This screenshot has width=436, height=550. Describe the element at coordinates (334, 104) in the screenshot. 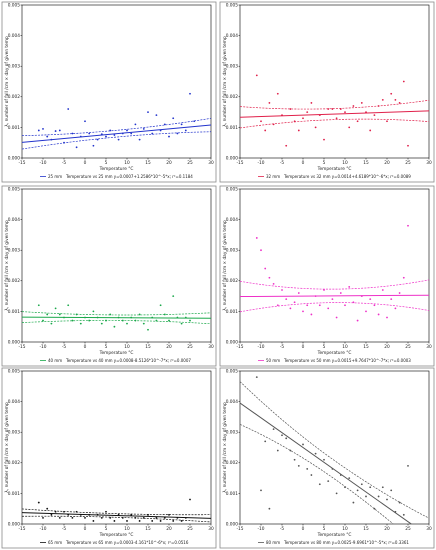

I see `confidence-band-upper` at that location.